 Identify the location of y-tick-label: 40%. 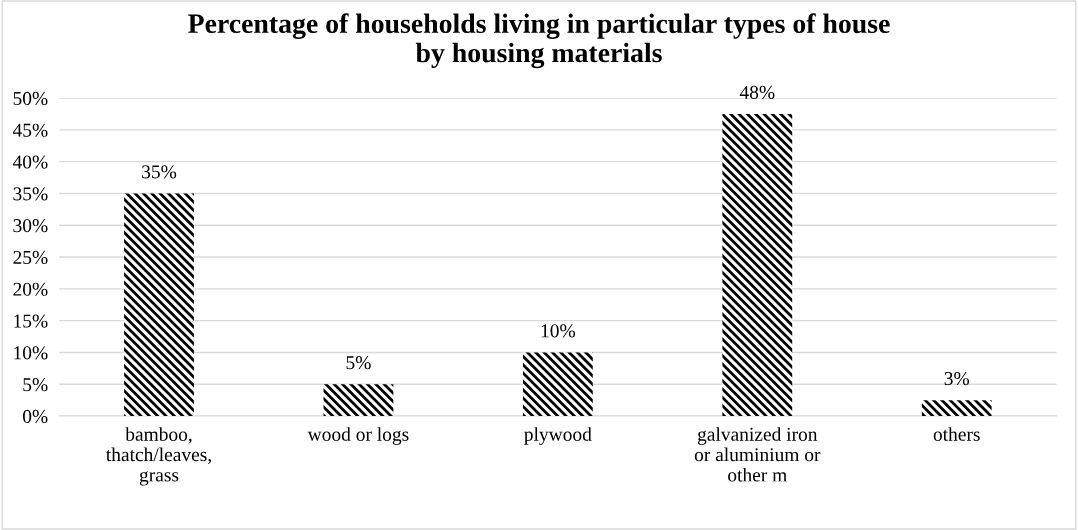
(30, 162).